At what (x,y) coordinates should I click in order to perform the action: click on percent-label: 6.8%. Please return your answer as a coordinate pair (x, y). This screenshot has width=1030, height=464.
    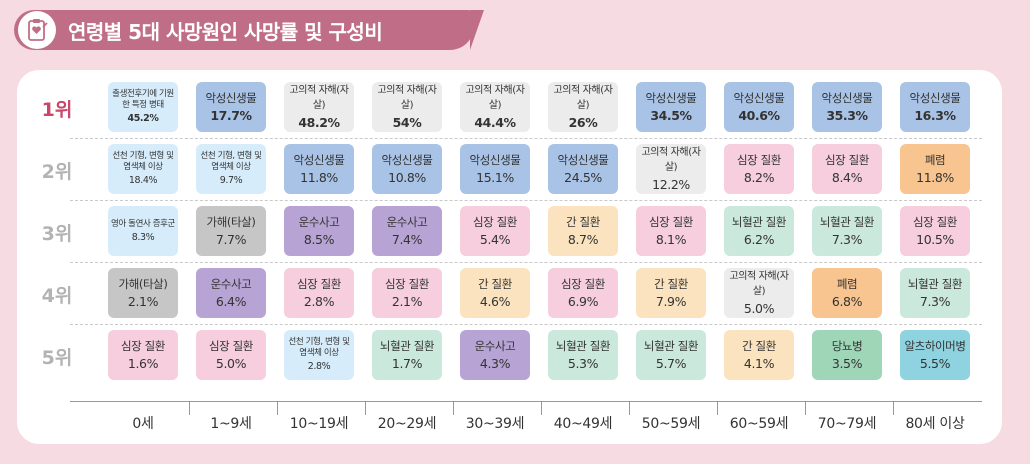
    Looking at the image, I should click on (847, 301).